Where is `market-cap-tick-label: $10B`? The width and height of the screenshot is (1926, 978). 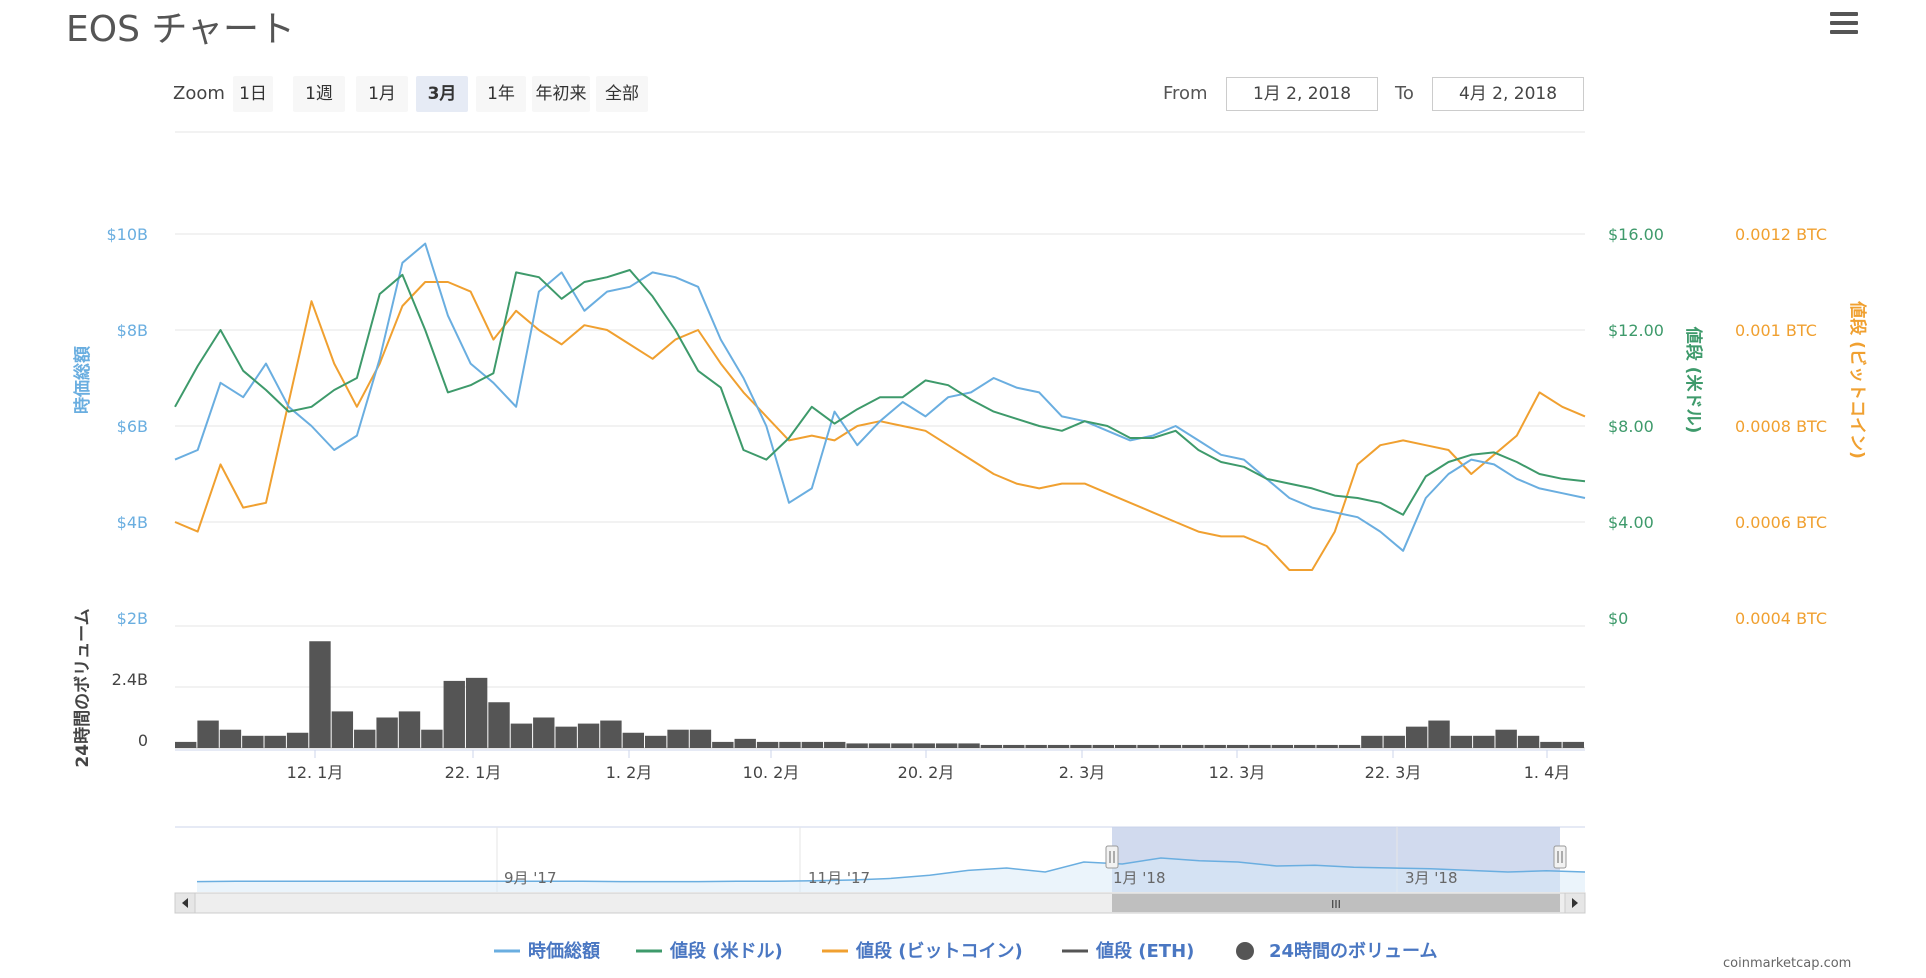
market-cap-tick-label: $10B is located at coordinates (127, 234).